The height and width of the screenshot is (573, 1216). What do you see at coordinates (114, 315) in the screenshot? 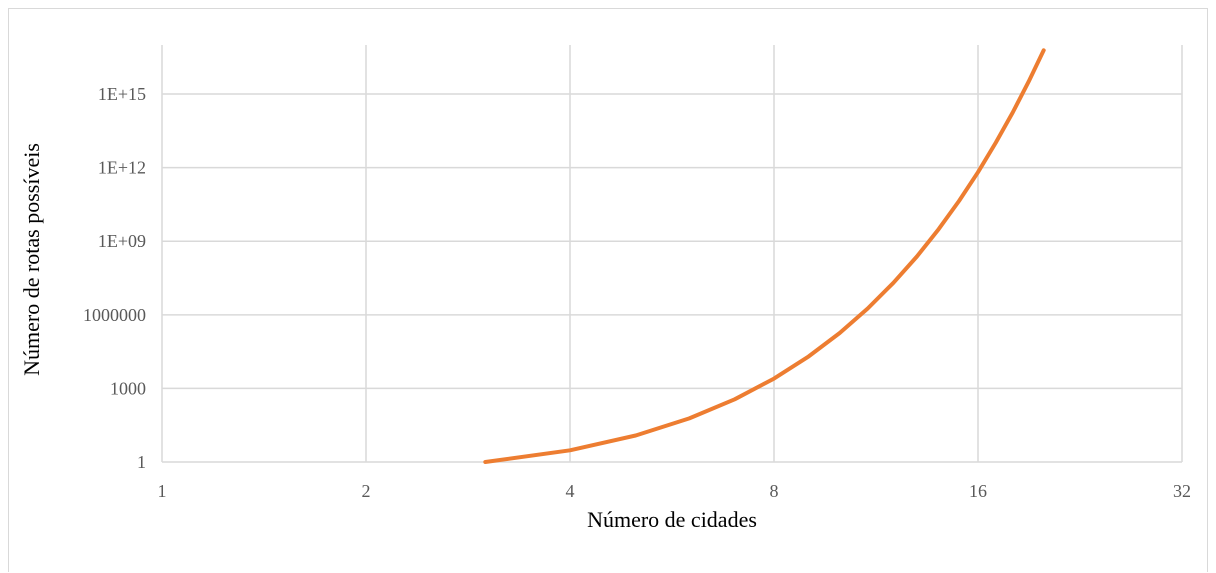
I see `y-tick-label: 1000000` at bounding box center [114, 315].